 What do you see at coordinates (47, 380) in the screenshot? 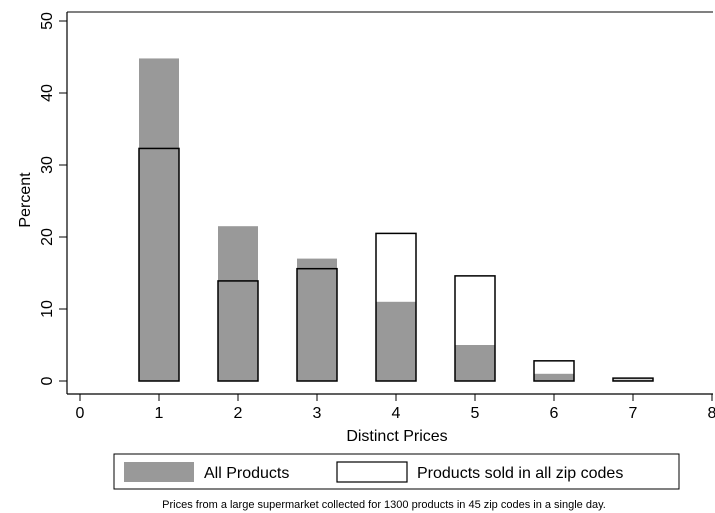
I see `y-tick-label: 0` at bounding box center [47, 380].